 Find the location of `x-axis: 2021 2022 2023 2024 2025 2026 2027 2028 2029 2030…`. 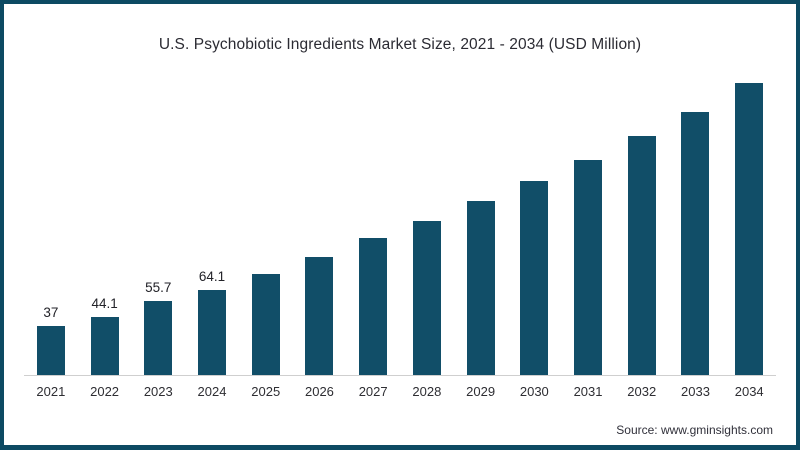

x-axis: 2021 2022 2023 2024 2025 2026 2027 2028 2029 2030… is located at coordinates (400, 391).